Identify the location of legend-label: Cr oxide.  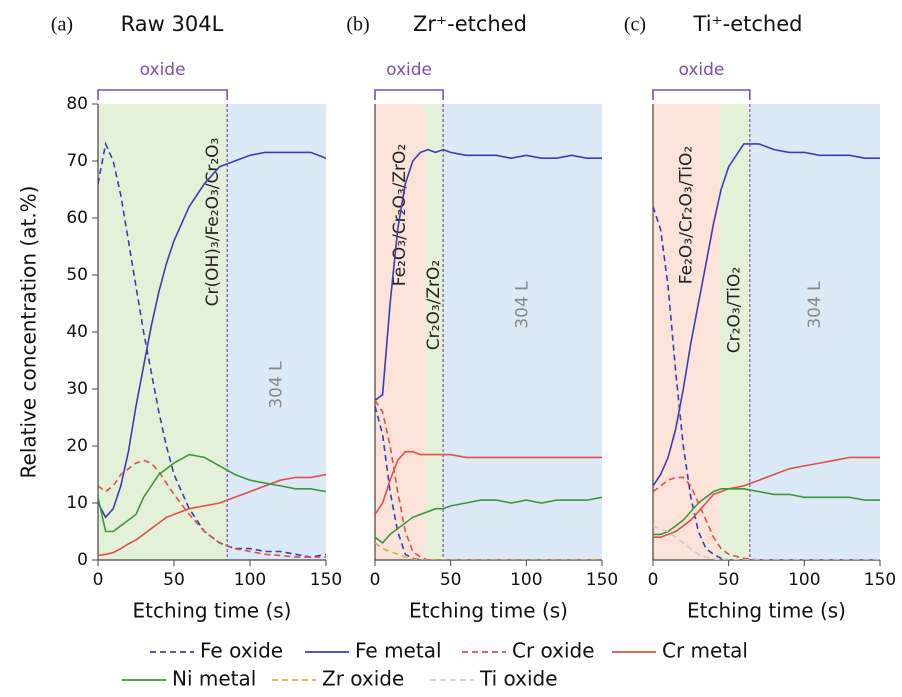
(553, 651).